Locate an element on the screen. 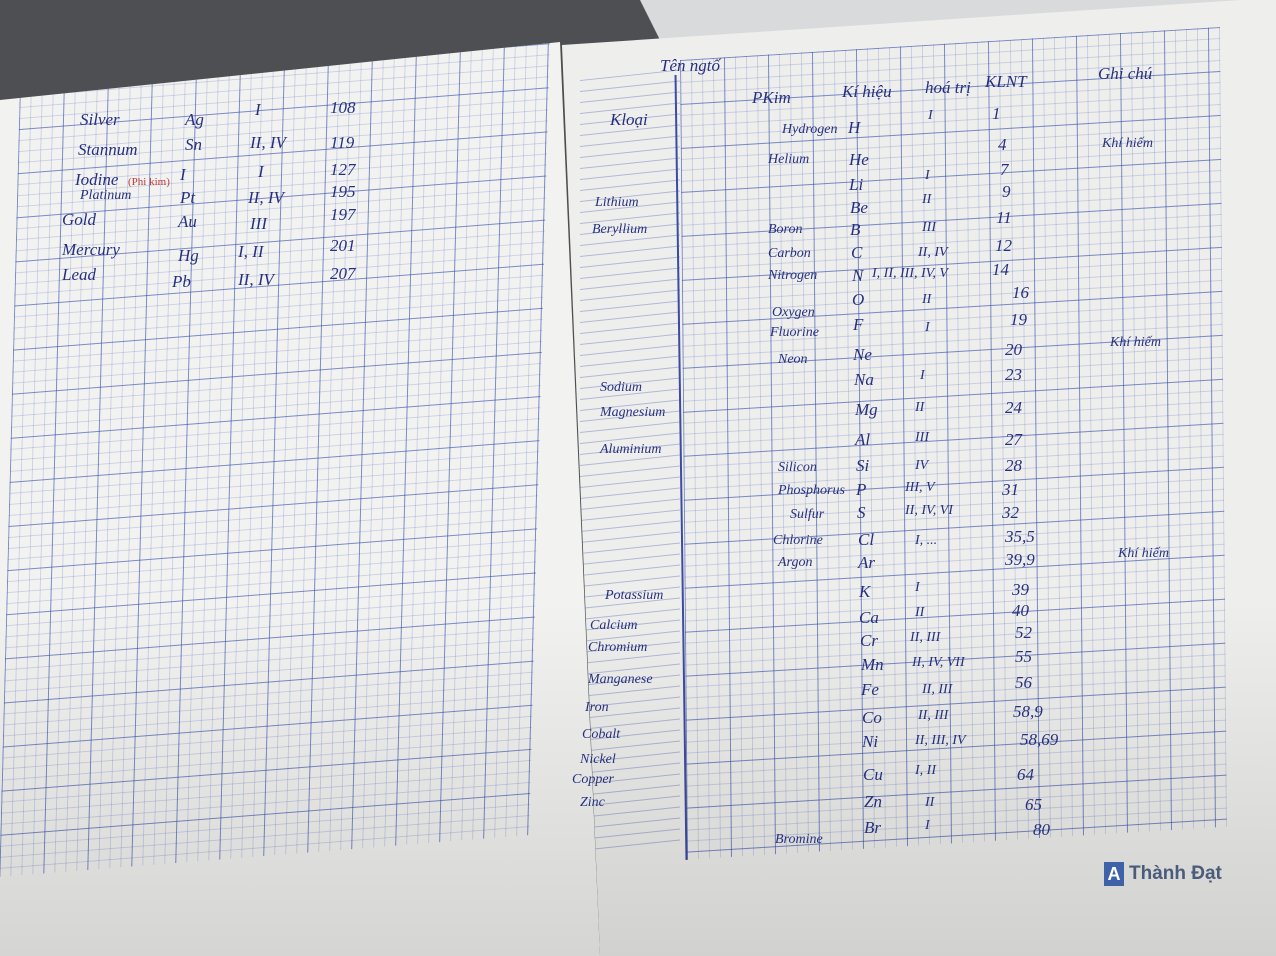 The height and width of the screenshot is (956, 1276). atomic-mass: 127 is located at coordinates (343, 169).